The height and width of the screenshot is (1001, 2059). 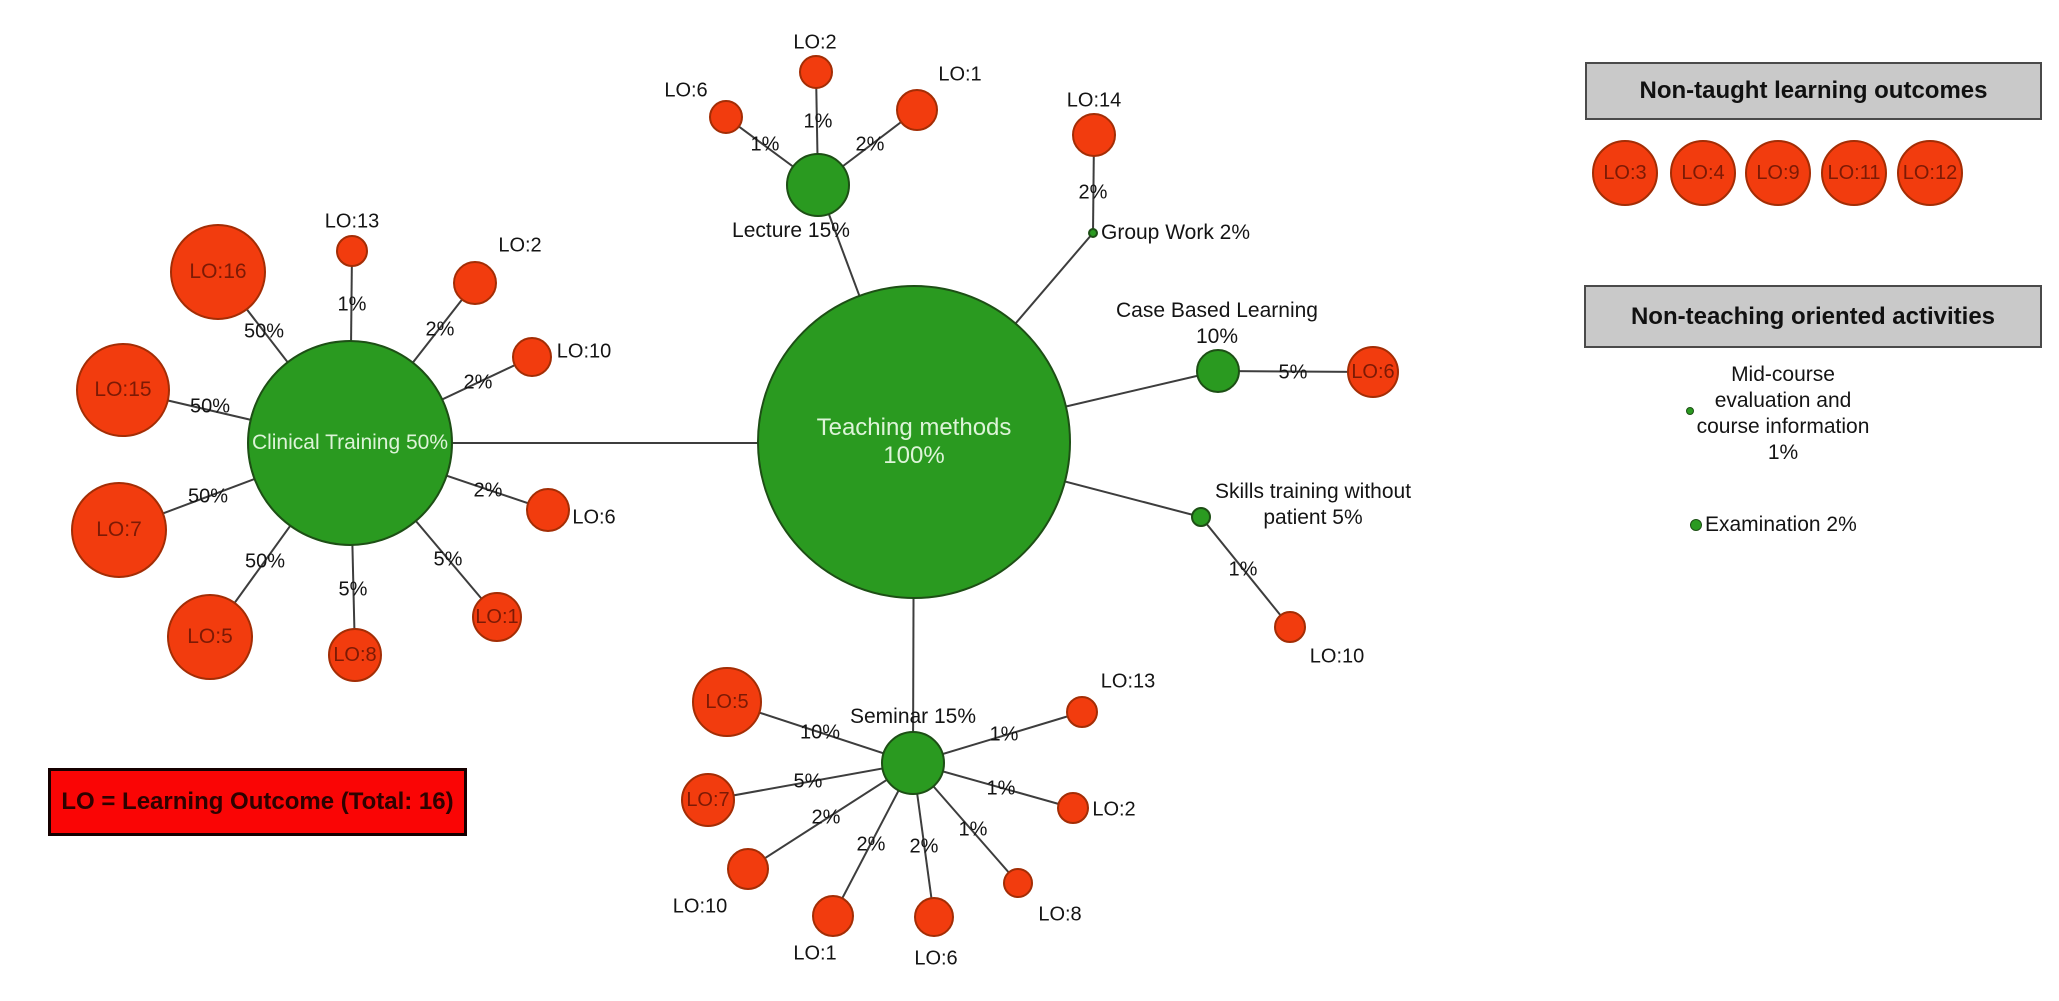 What do you see at coordinates (475, 283) in the screenshot?
I see `lo-node-clinical-lo2` at bounding box center [475, 283].